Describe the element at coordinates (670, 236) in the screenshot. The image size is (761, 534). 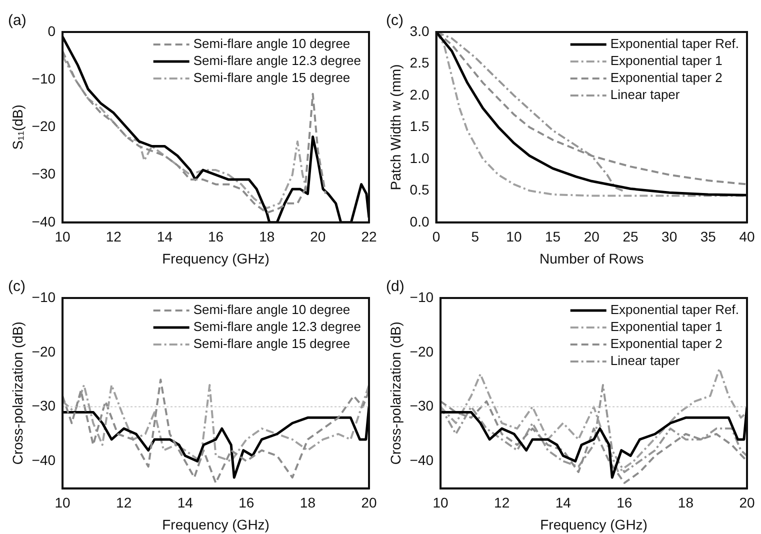
I see `x-tick-label: 30` at that location.